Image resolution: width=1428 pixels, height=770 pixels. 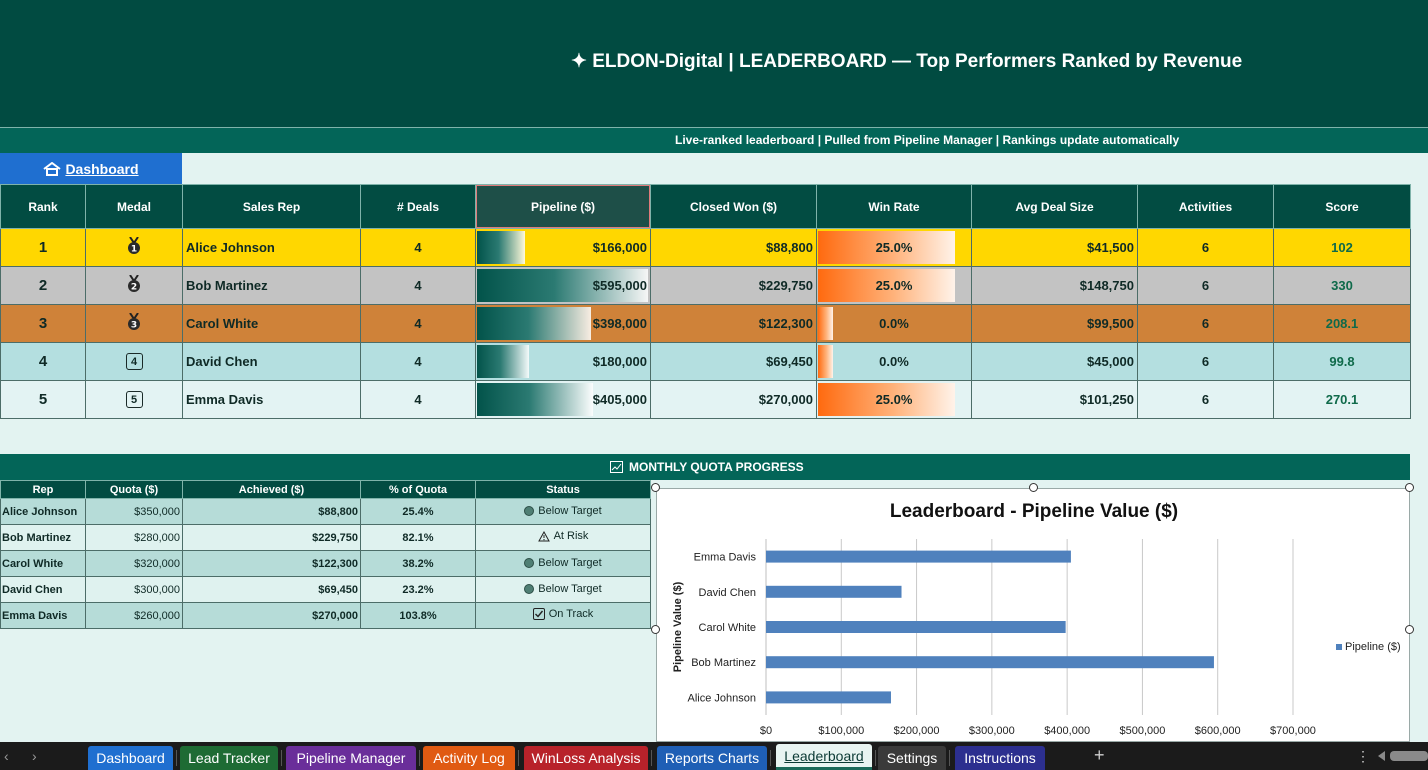 I want to click on achieved-cell: $69,450, so click(x=271, y=589).